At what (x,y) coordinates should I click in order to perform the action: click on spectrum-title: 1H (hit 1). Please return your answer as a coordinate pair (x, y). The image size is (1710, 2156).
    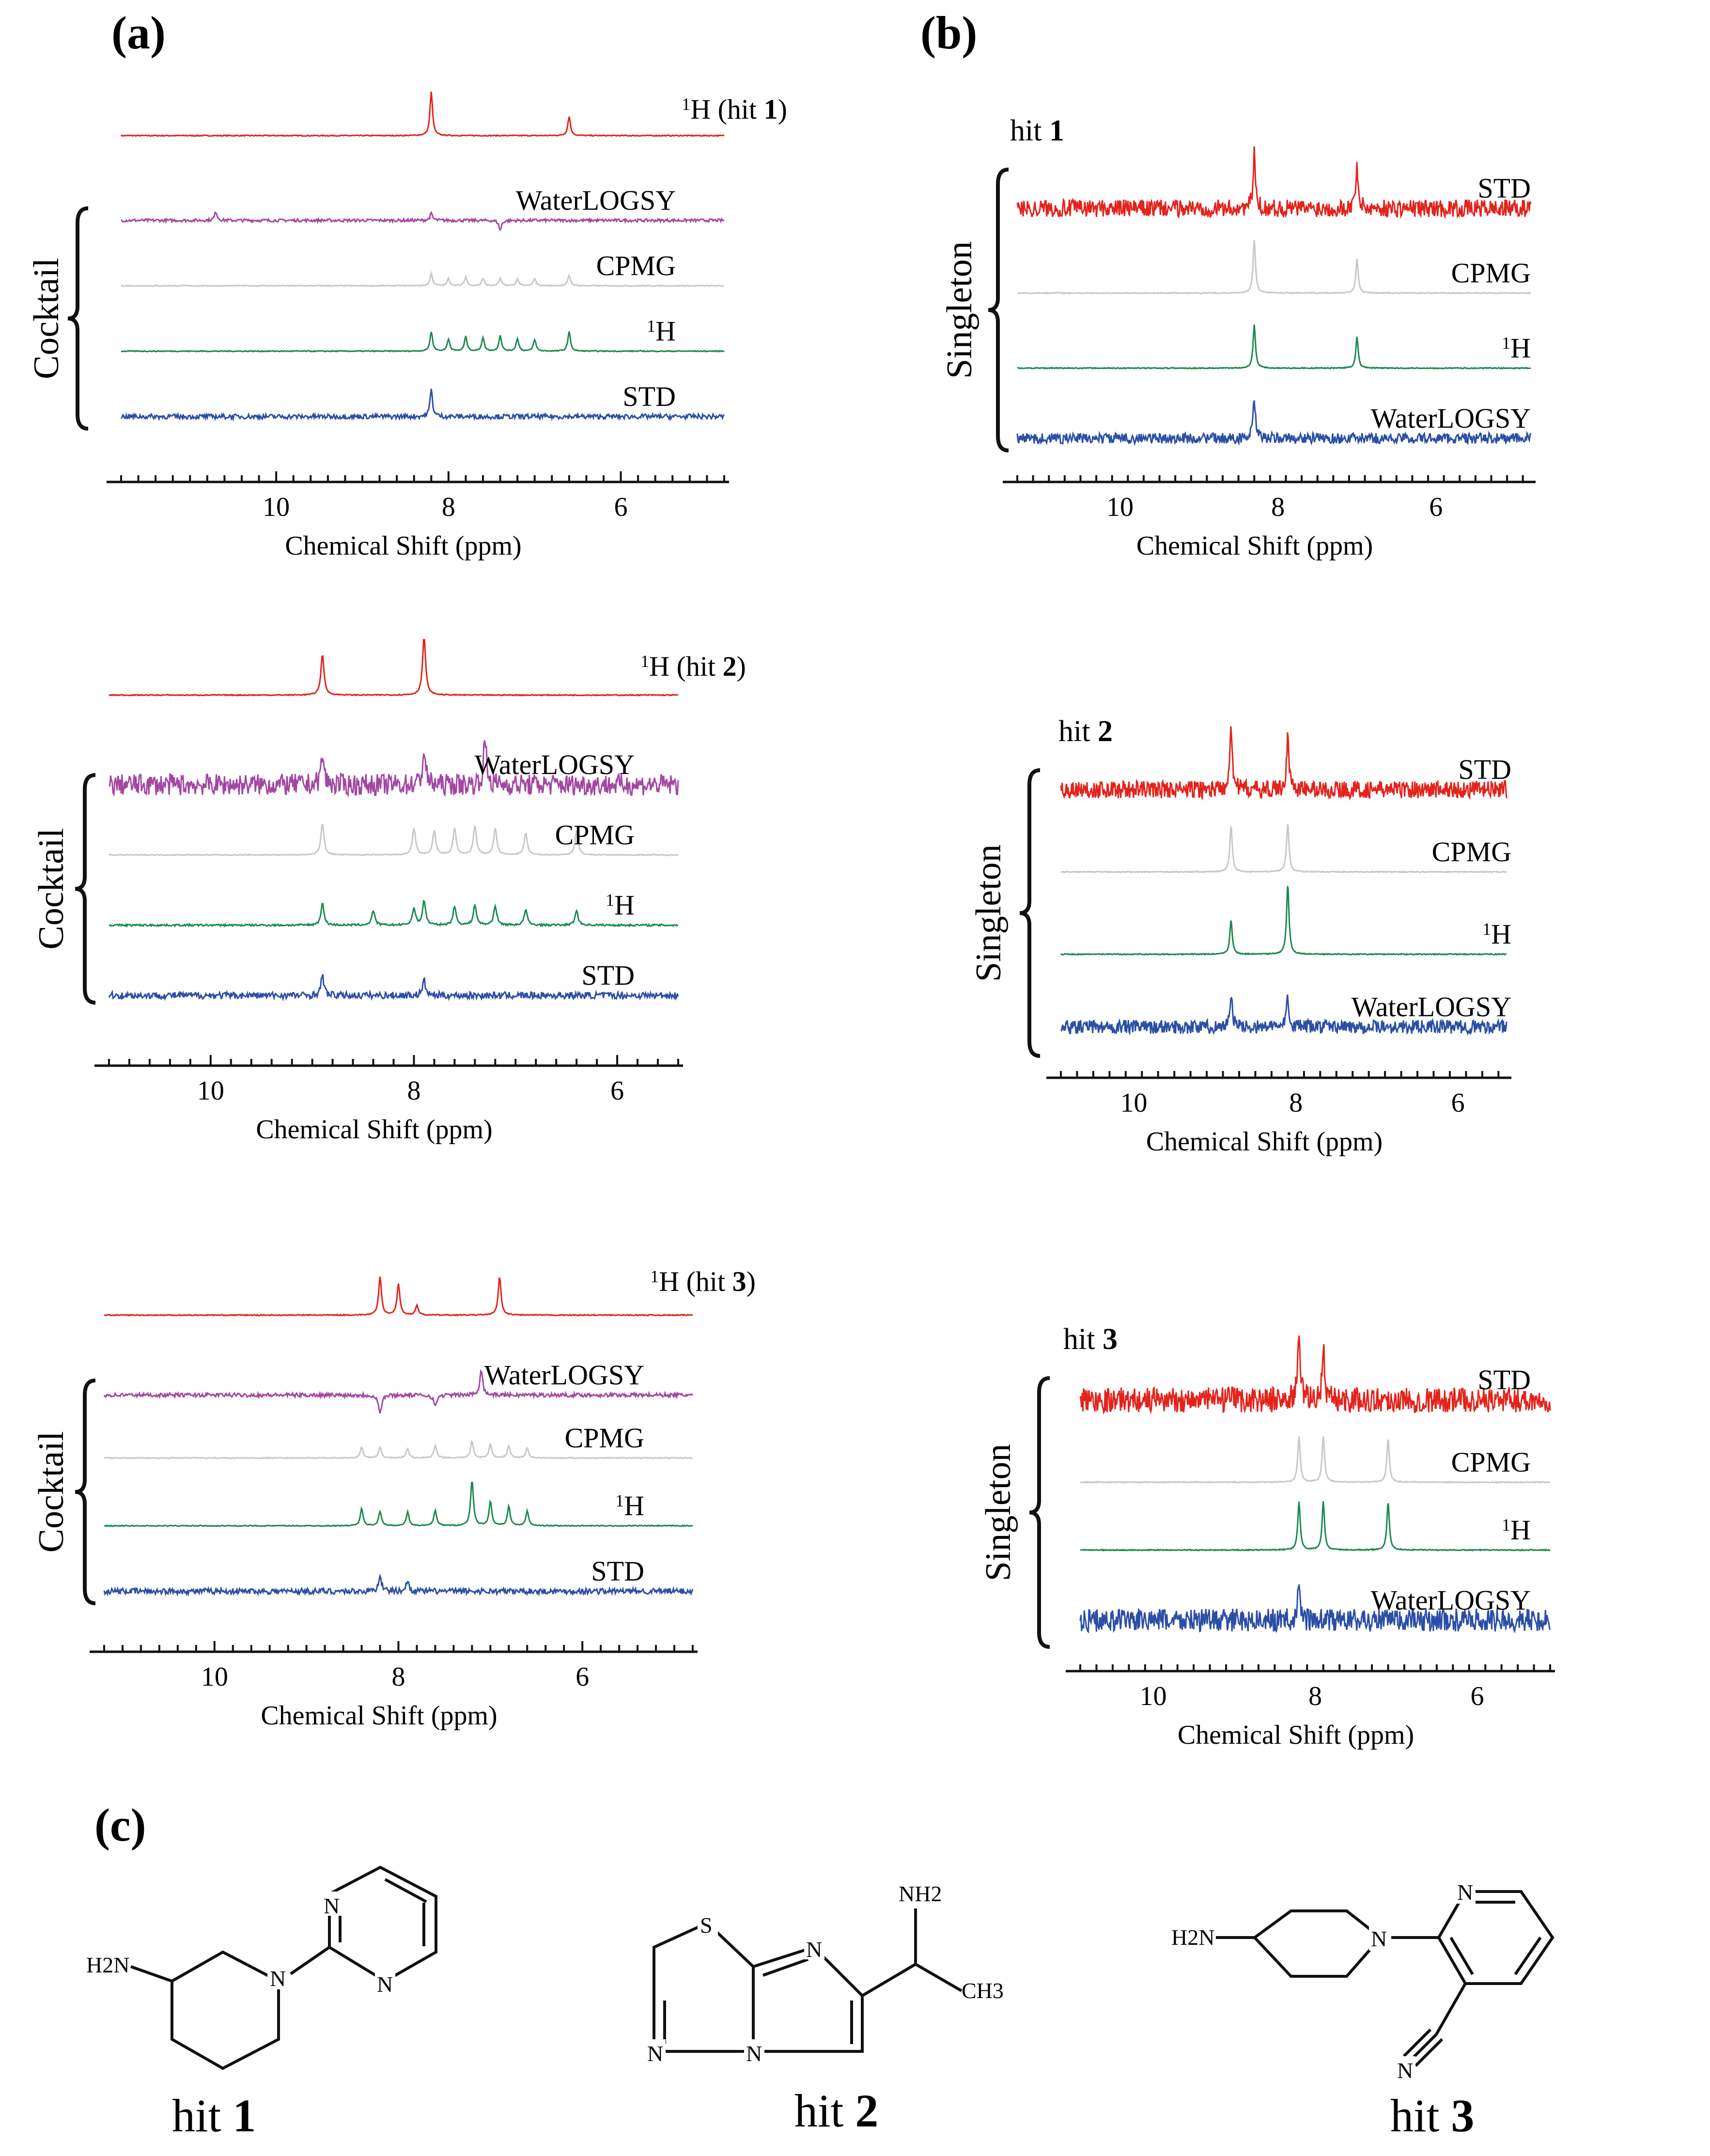
    Looking at the image, I should click on (734, 109).